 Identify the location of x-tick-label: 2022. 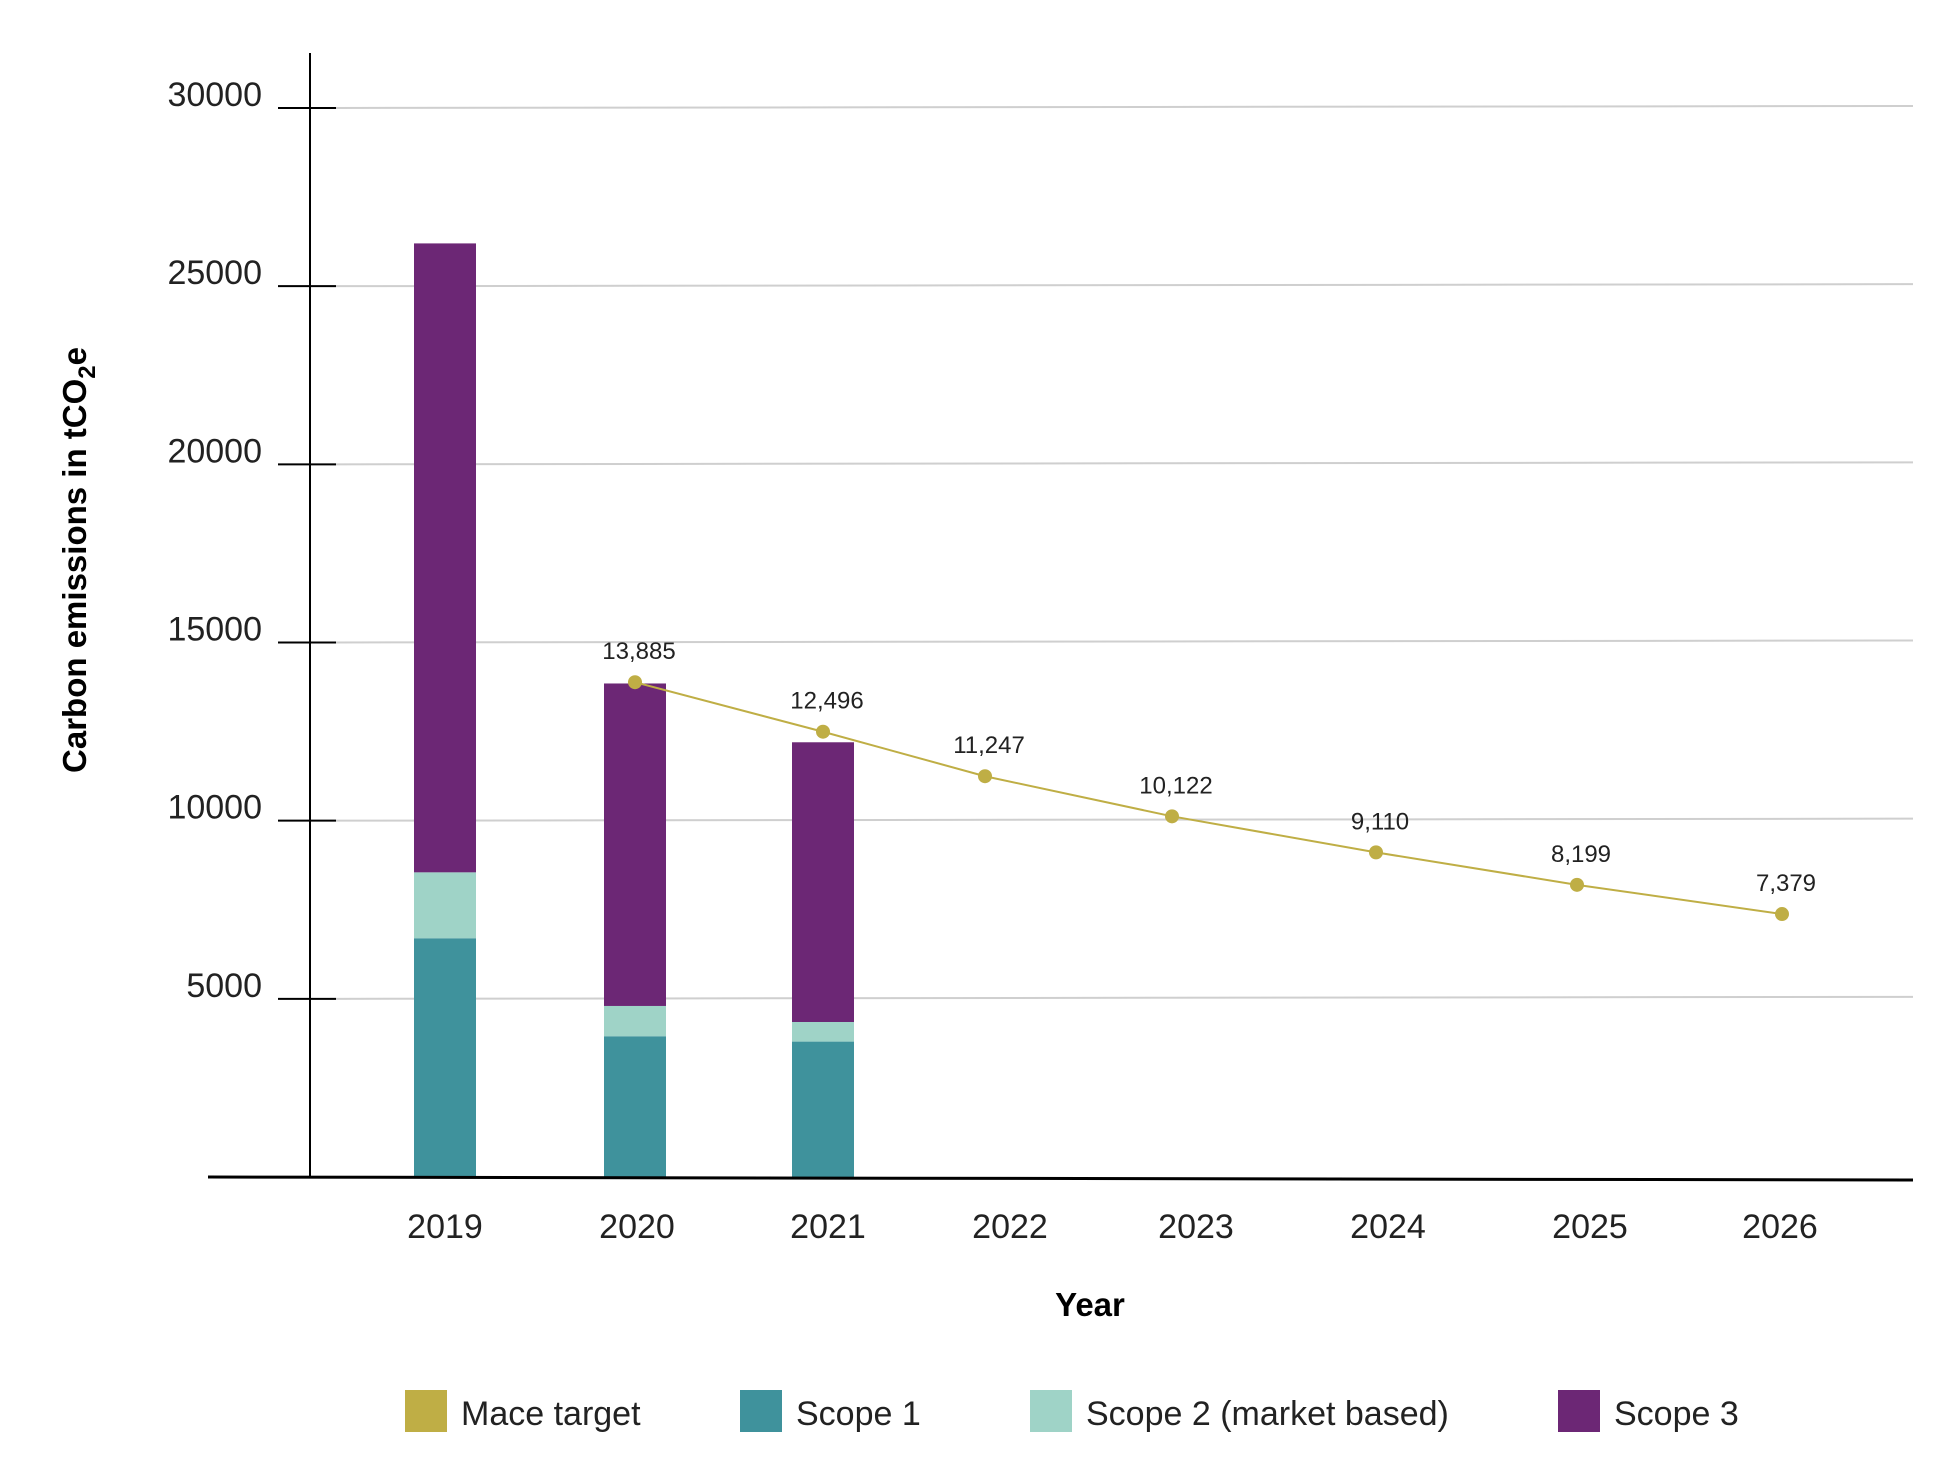
(1010, 1227).